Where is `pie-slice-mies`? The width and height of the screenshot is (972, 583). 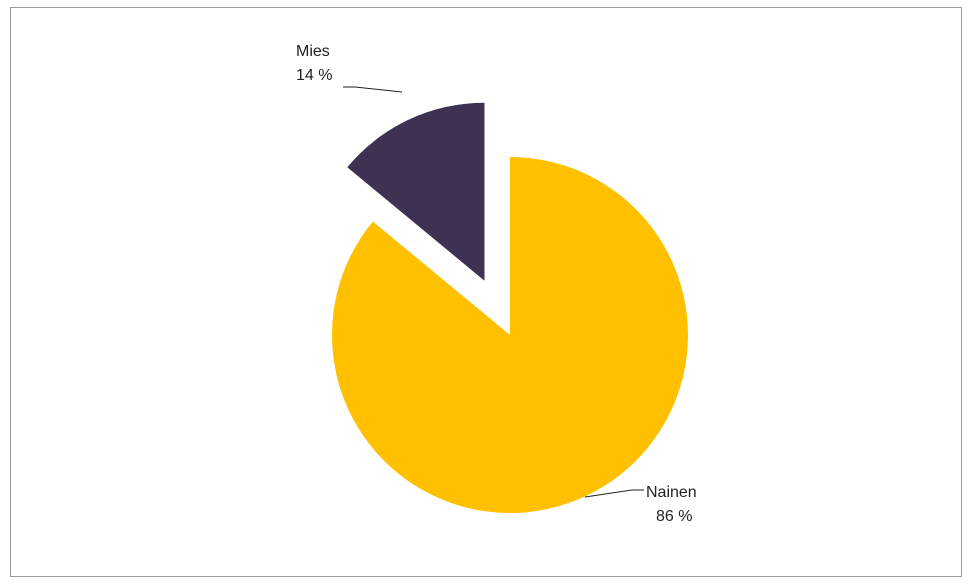
pie-slice-mies is located at coordinates (416, 191).